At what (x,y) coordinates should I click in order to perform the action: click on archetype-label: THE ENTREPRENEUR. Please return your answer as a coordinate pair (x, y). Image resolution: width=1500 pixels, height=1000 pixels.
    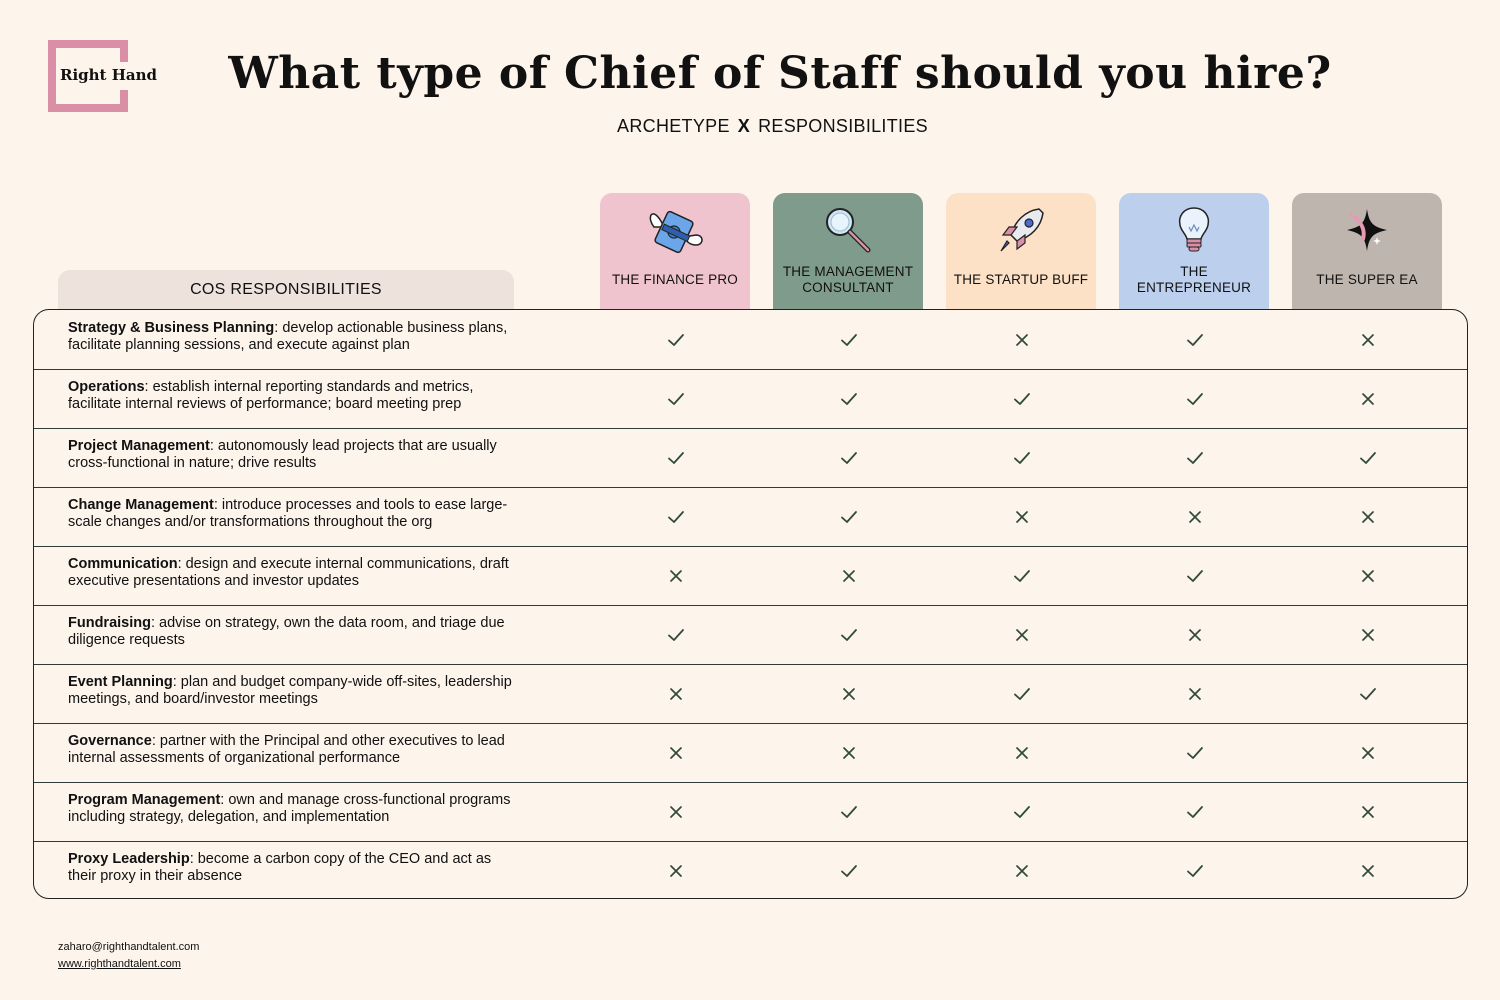
    Looking at the image, I should click on (1194, 279).